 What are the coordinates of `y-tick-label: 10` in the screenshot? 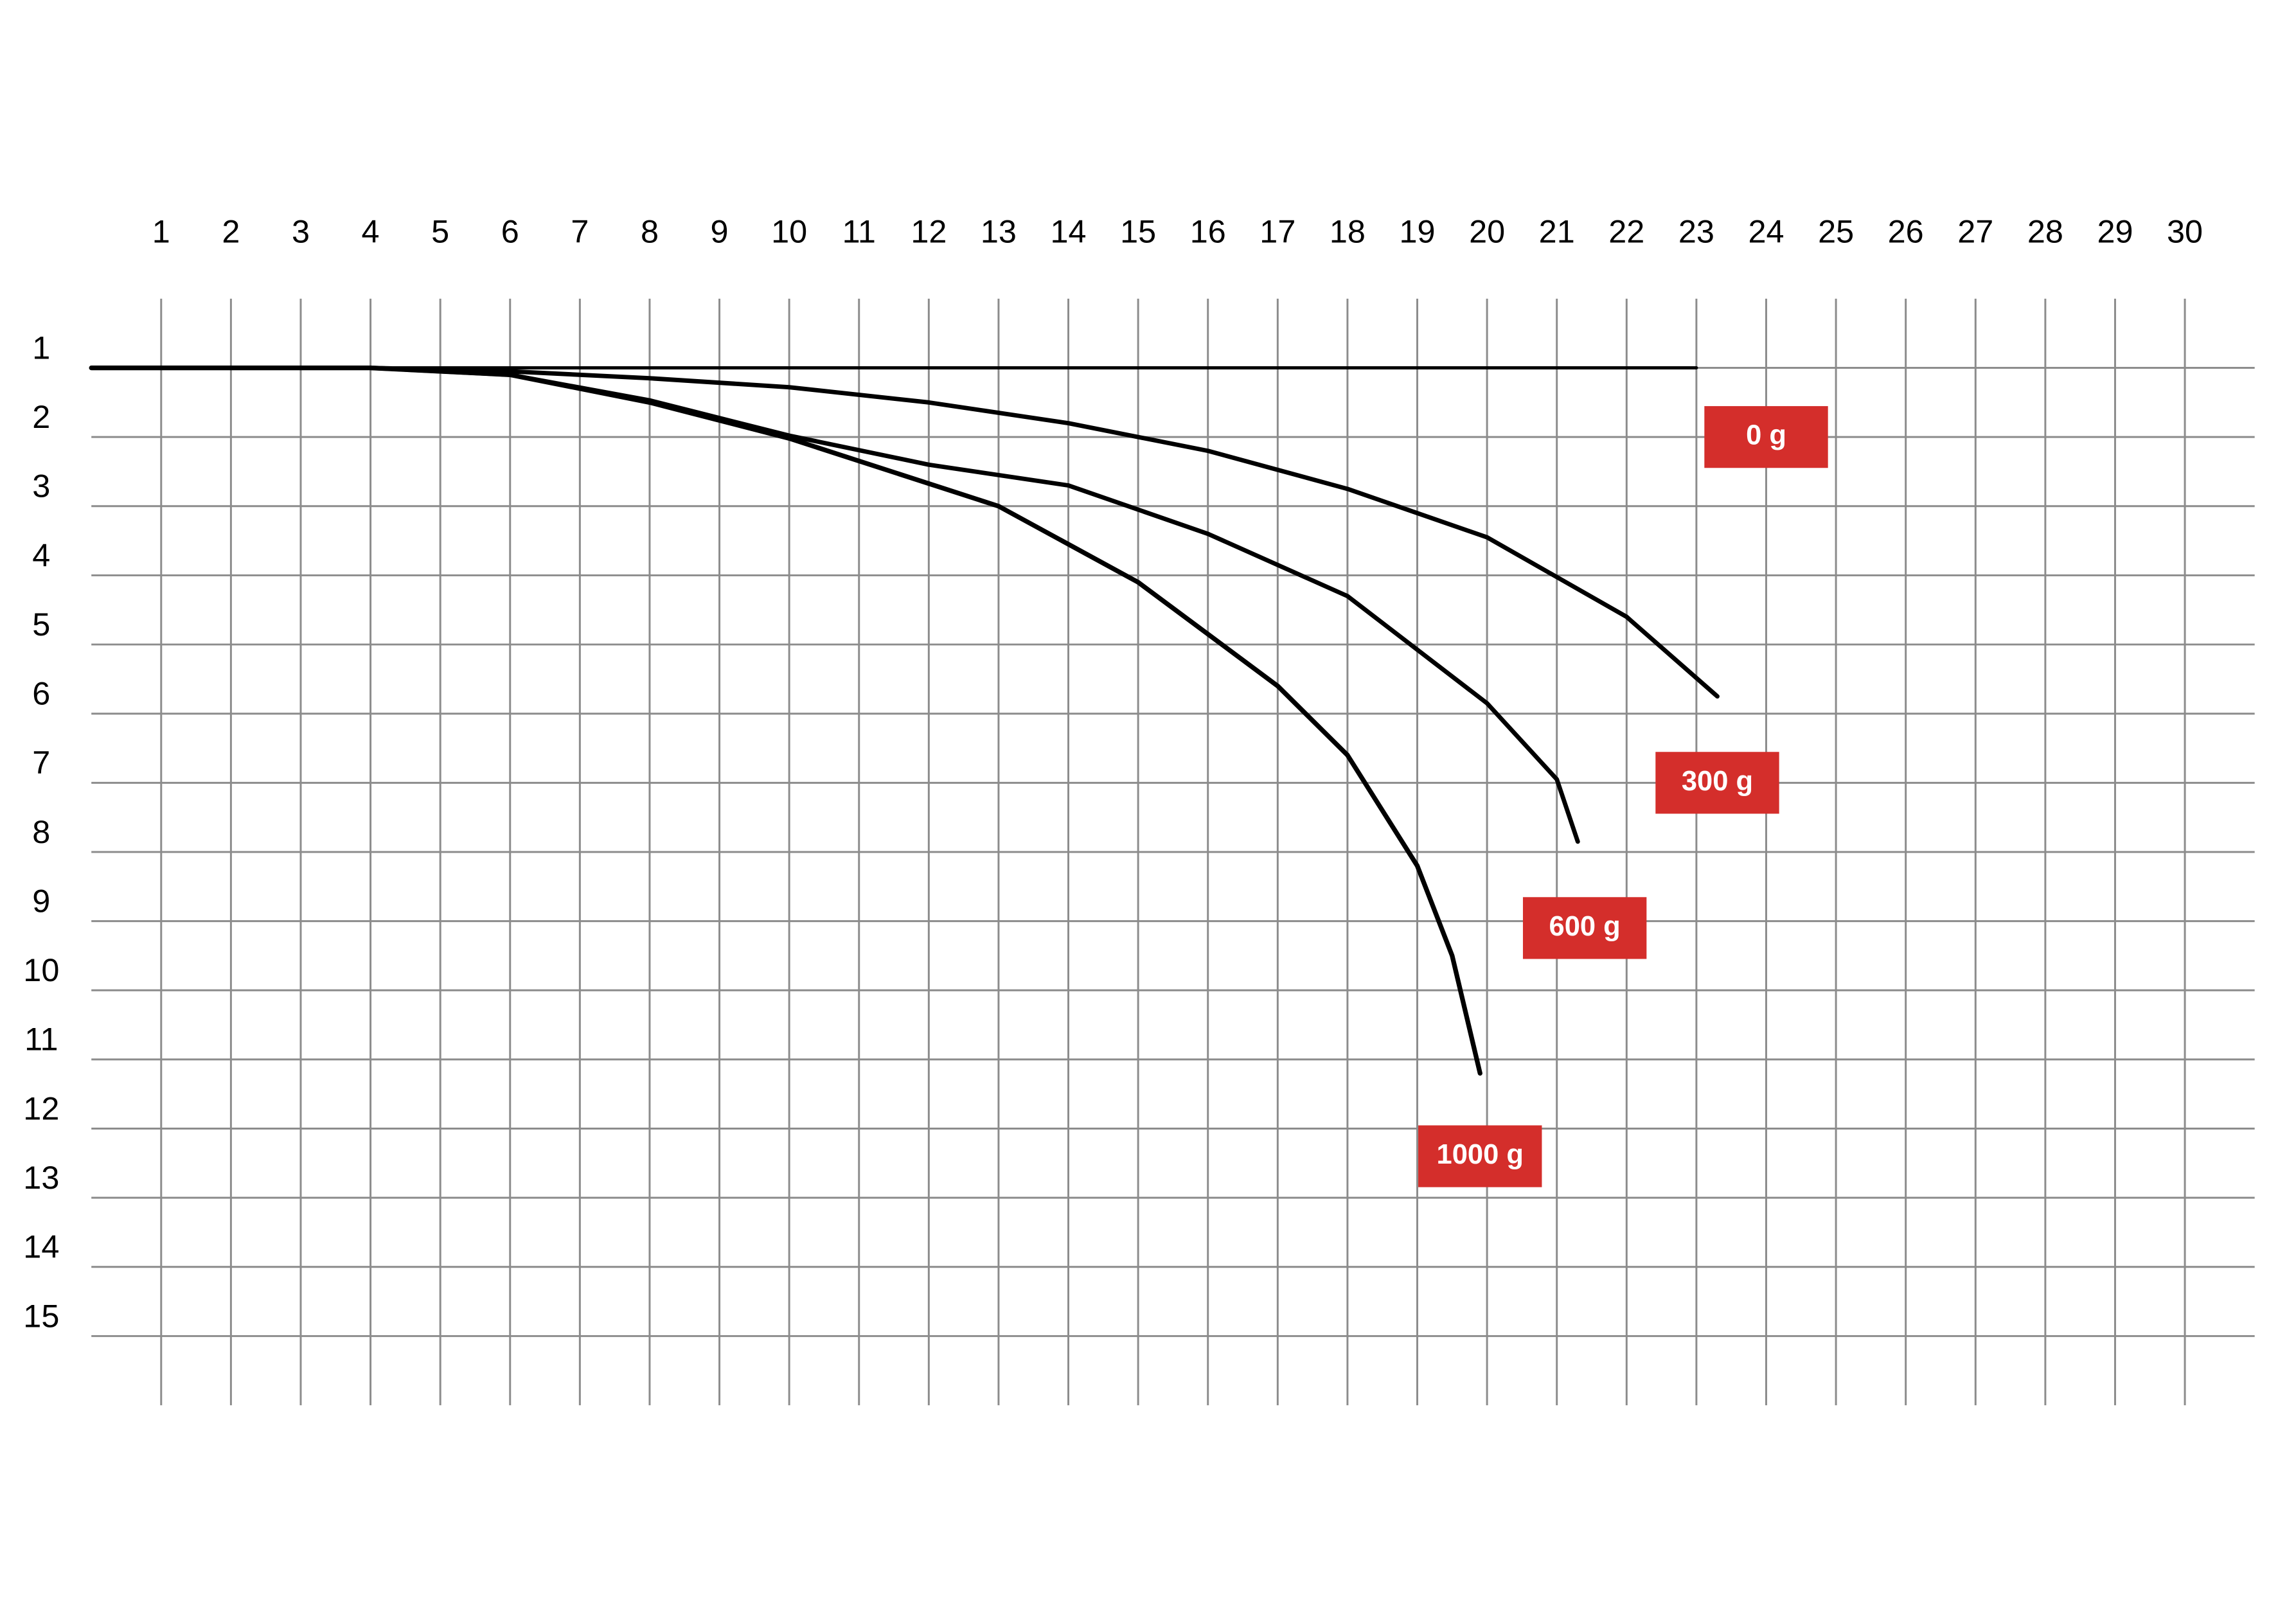 It's located at (41, 970).